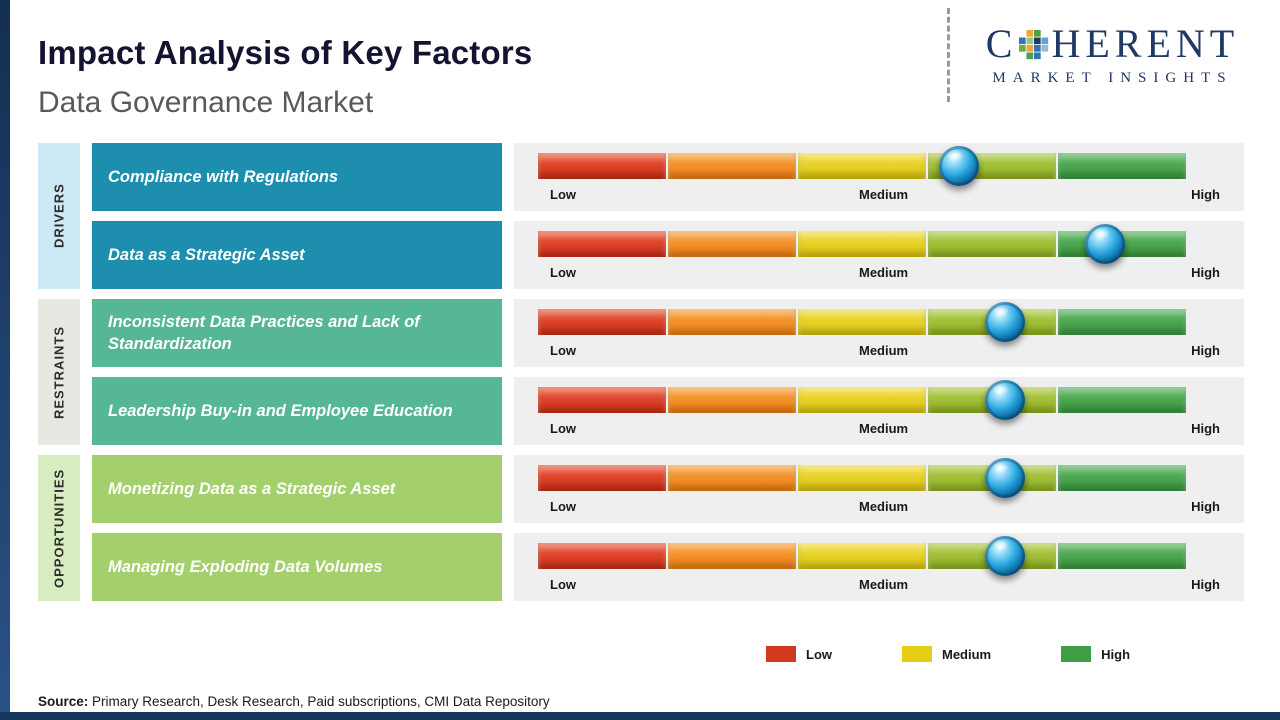  I want to click on legend-label-medium: Medium, so click(967, 654).